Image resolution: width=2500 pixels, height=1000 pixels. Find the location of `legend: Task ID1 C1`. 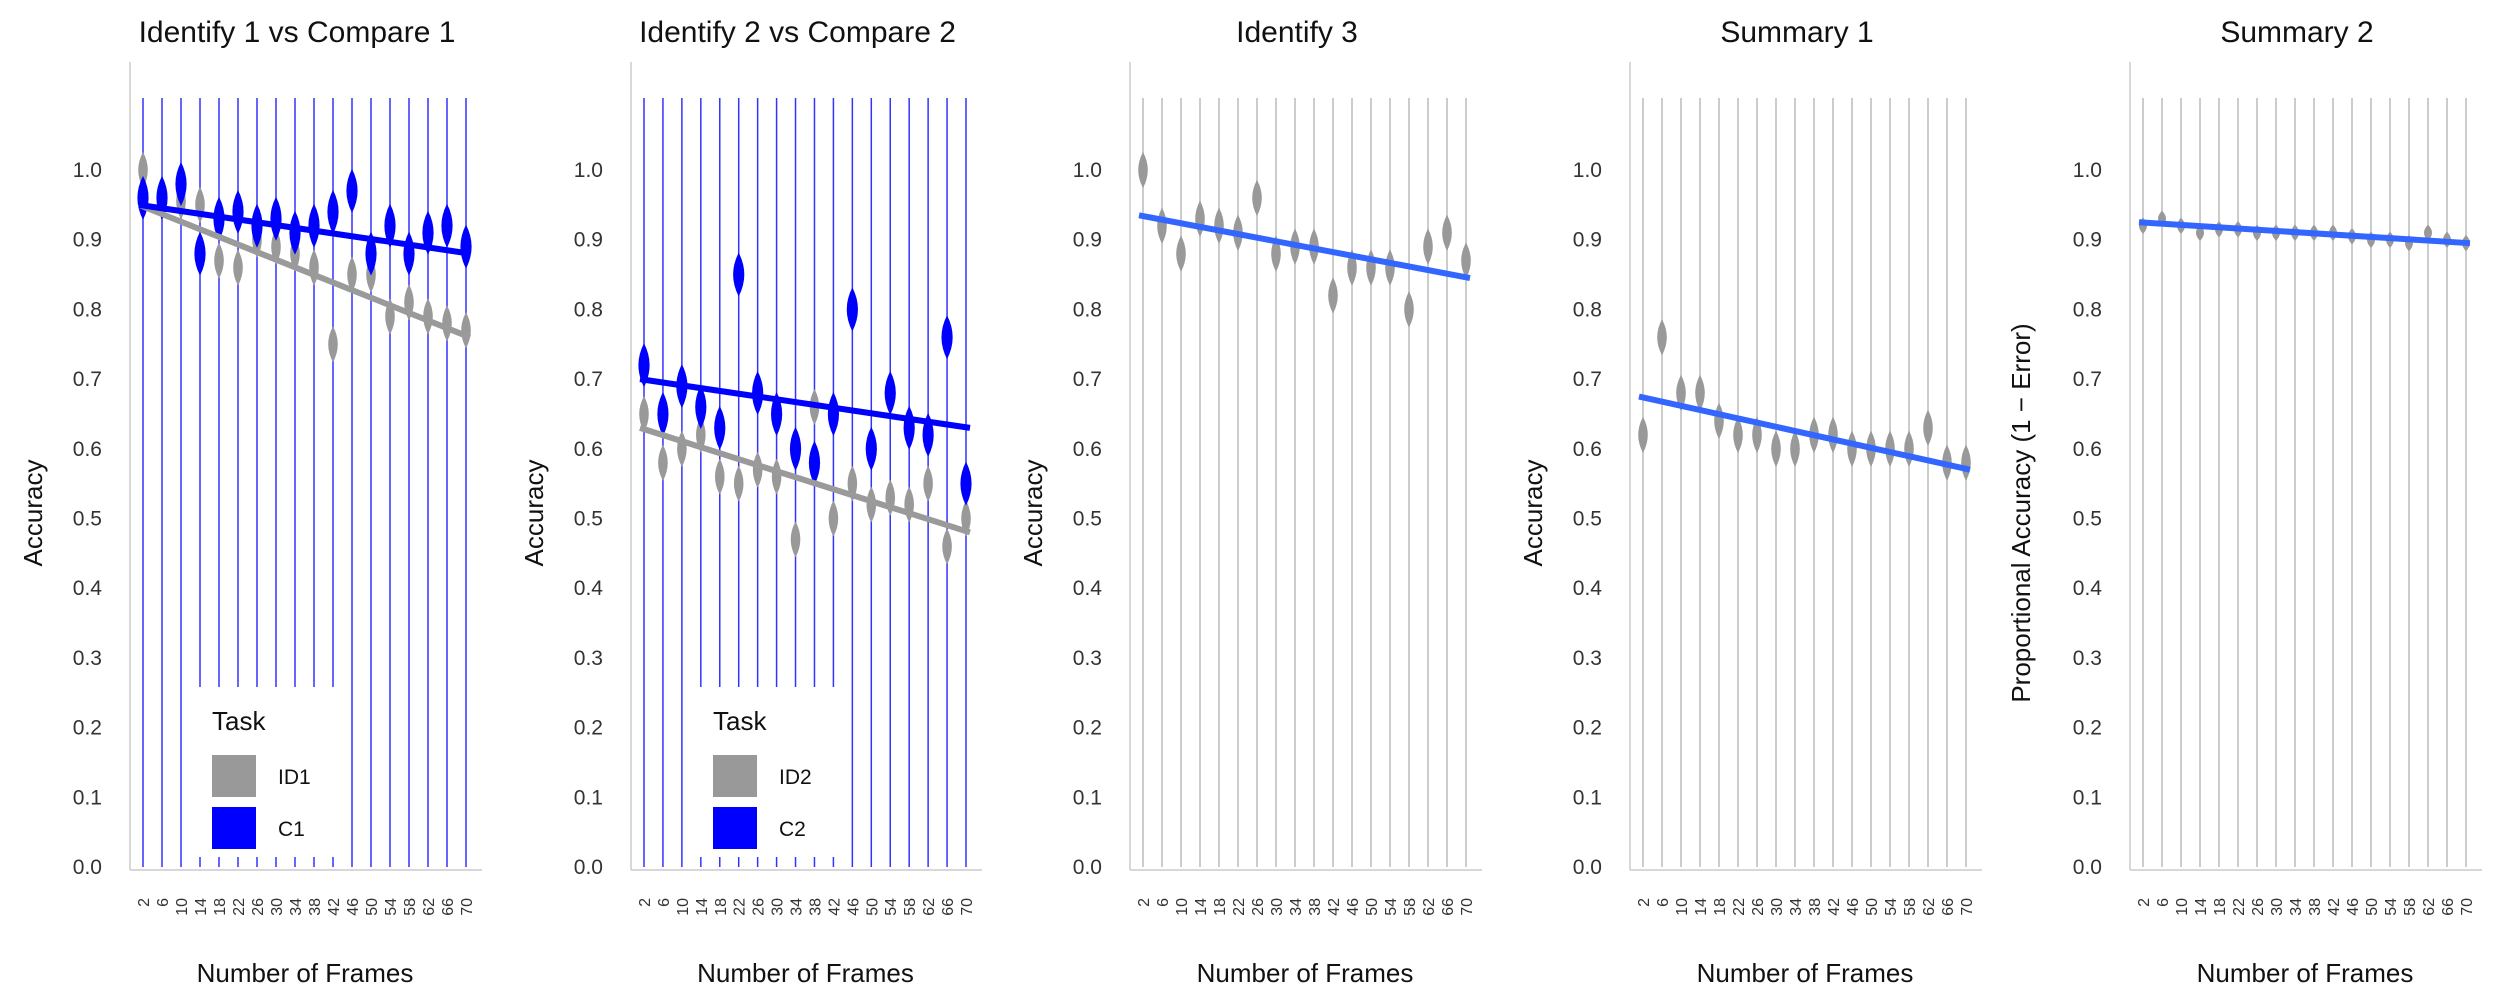

legend: Task ID1 C1 is located at coordinates (269, 772).